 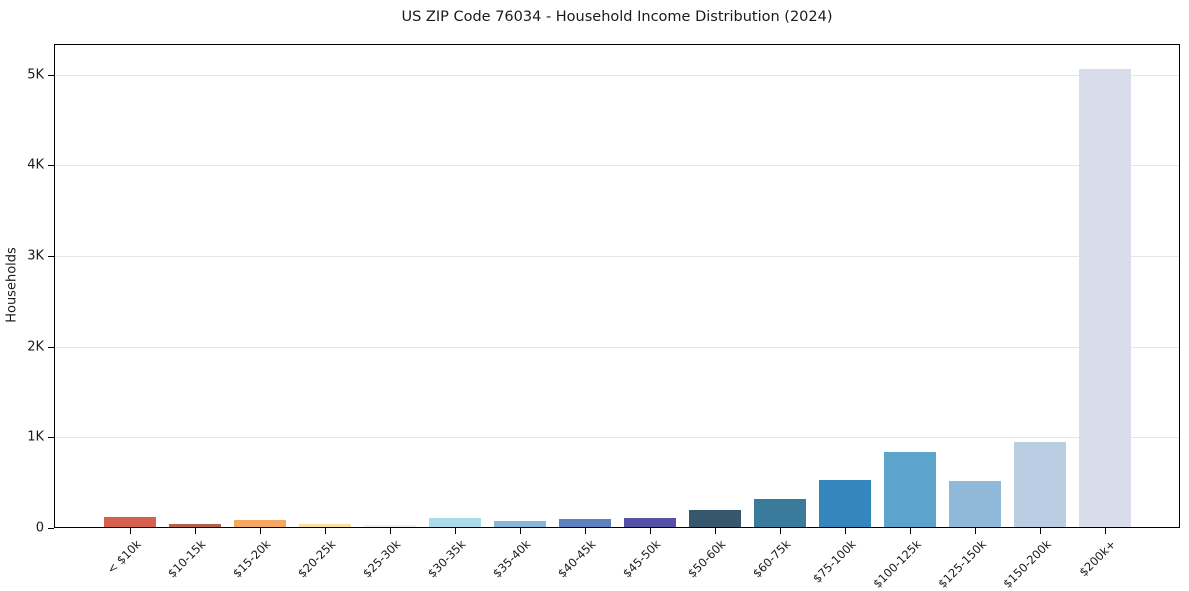 What do you see at coordinates (454, 523) in the screenshot?
I see `bar-$30-35k` at bounding box center [454, 523].